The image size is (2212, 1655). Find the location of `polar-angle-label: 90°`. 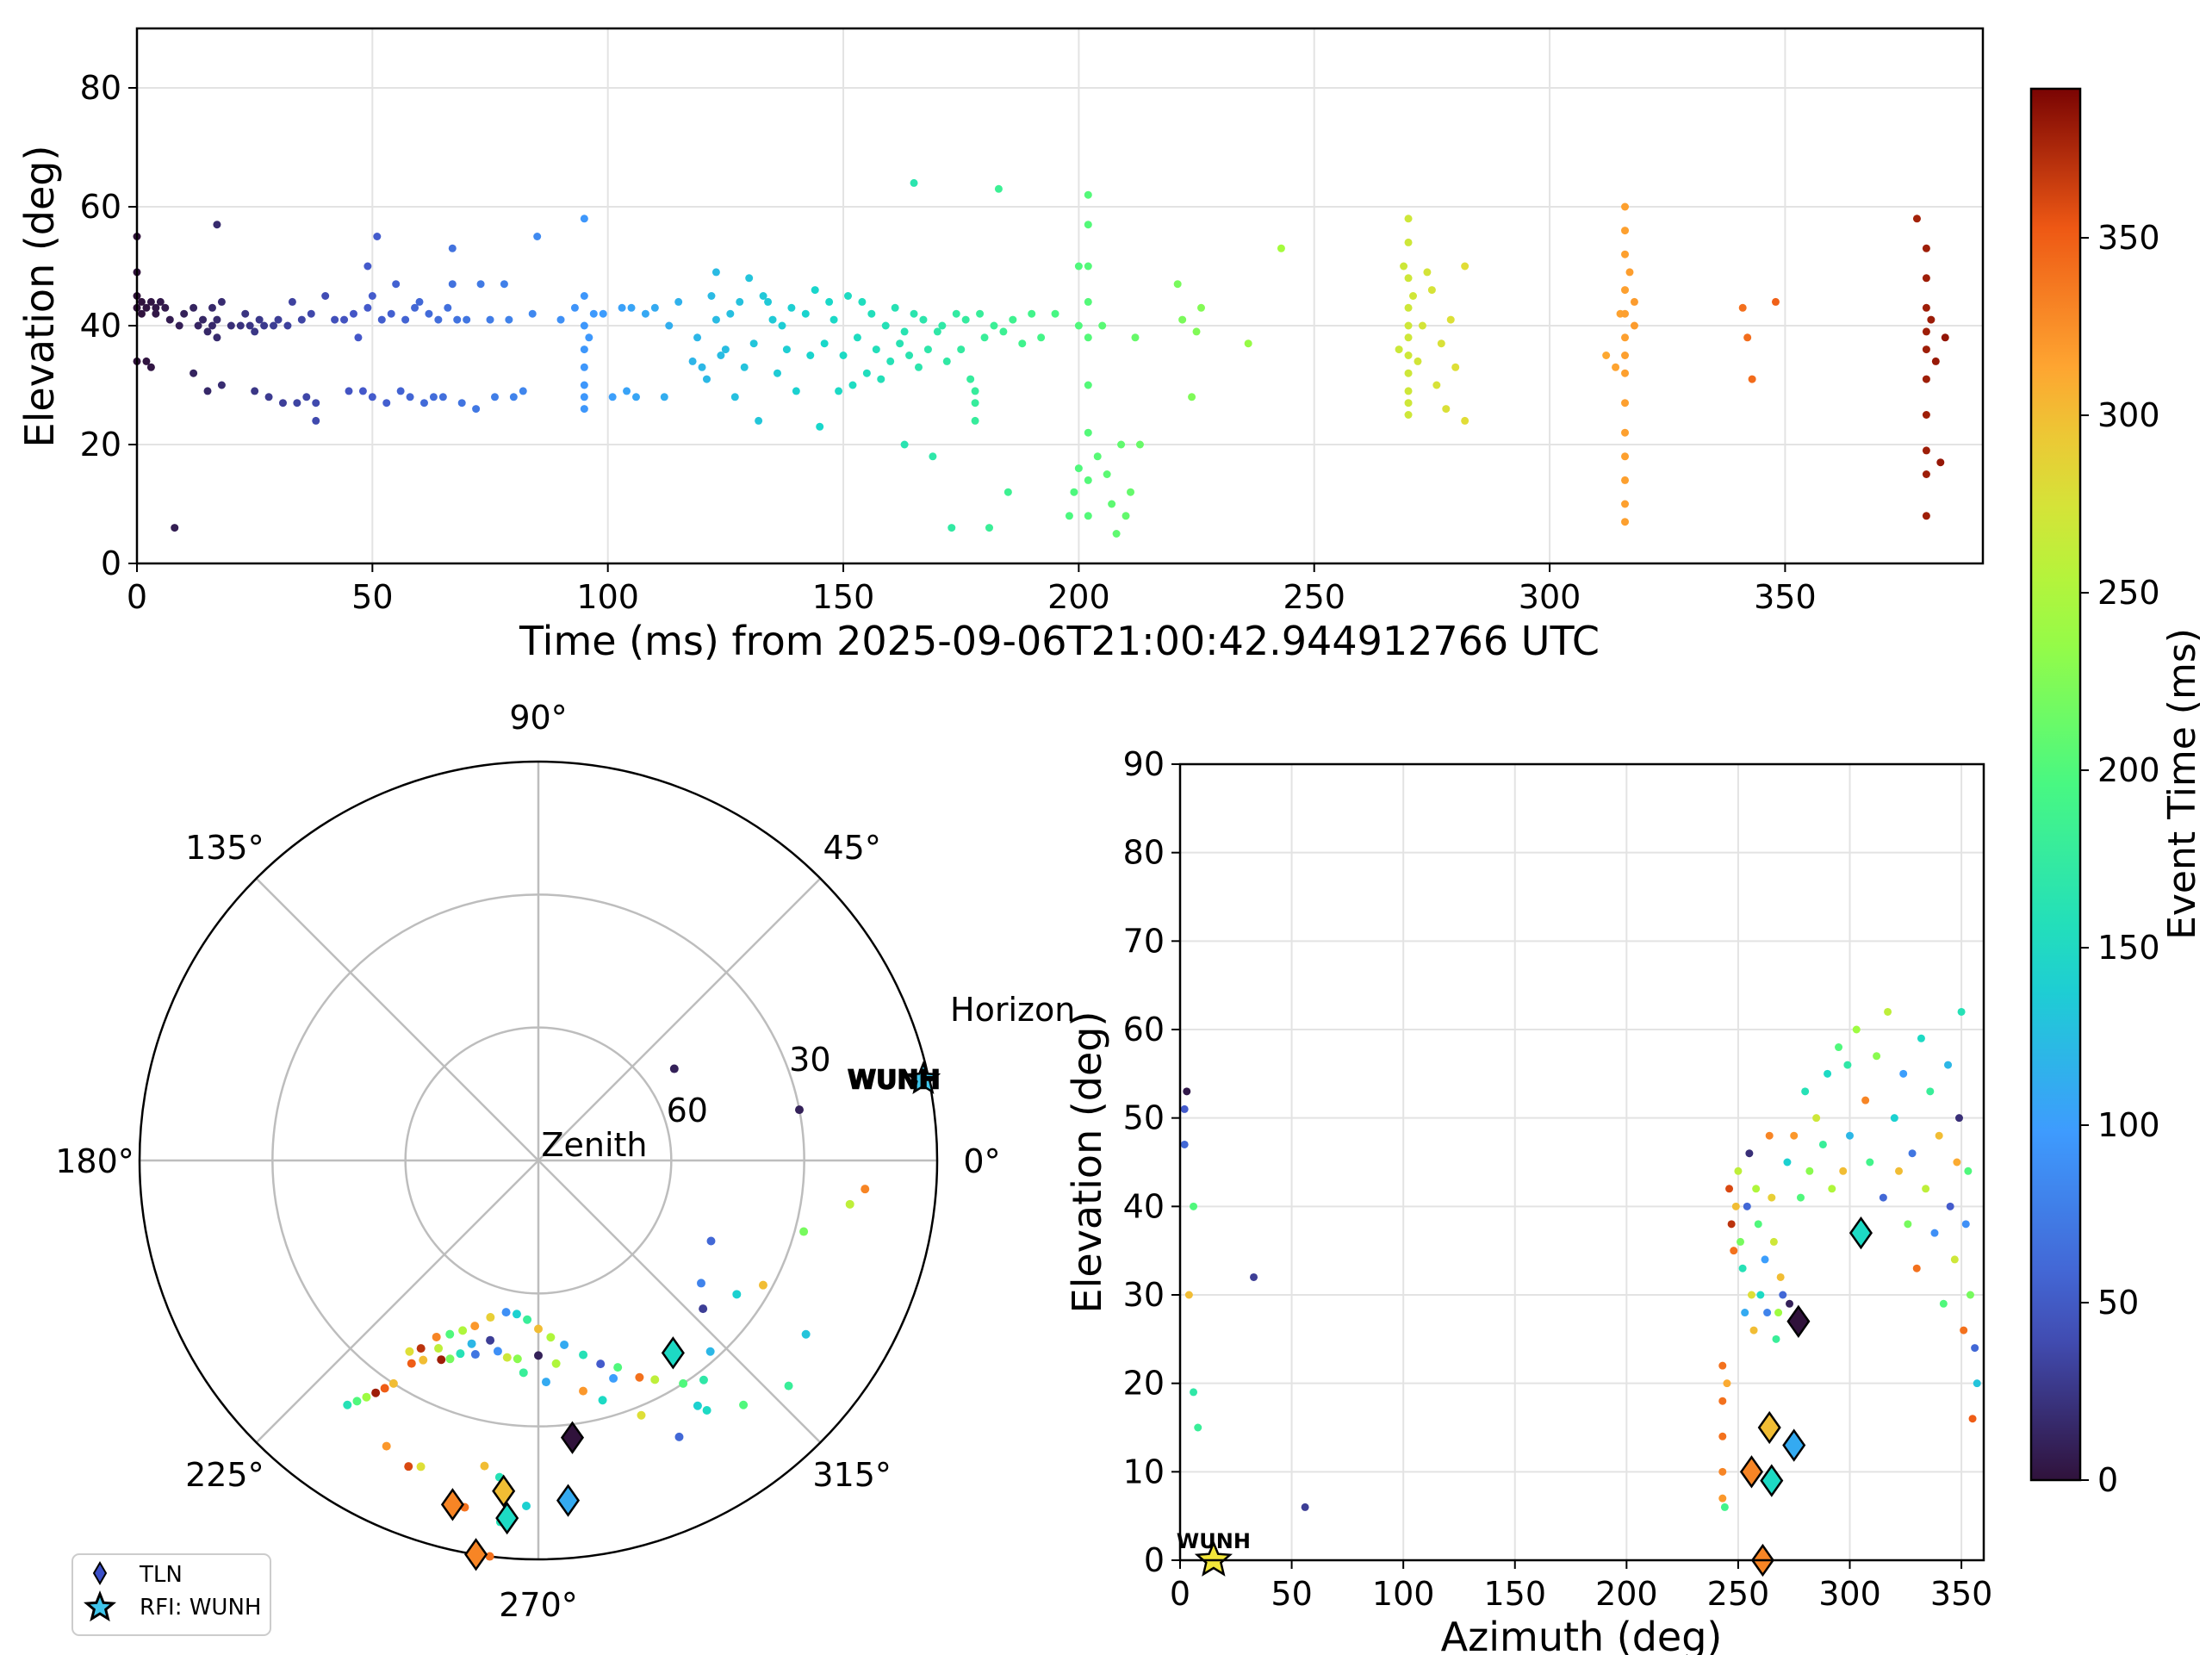

polar-angle-label: 90° is located at coordinates (538, 718).